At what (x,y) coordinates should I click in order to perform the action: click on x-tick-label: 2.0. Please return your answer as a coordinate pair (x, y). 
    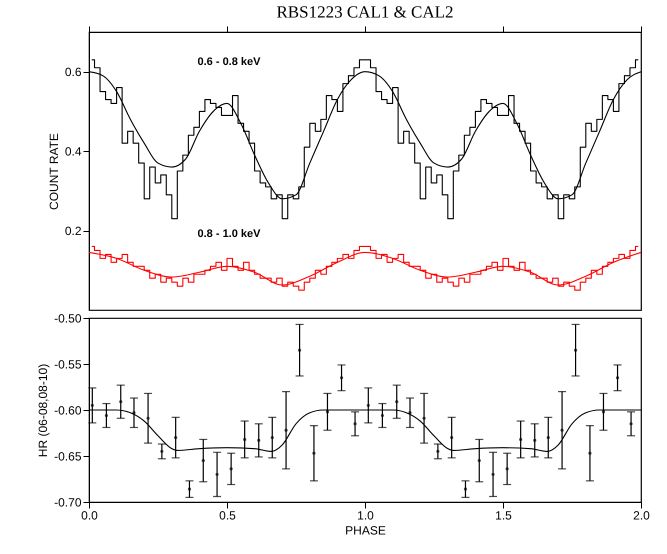
    Looking at the image, I should click on (641, 515).